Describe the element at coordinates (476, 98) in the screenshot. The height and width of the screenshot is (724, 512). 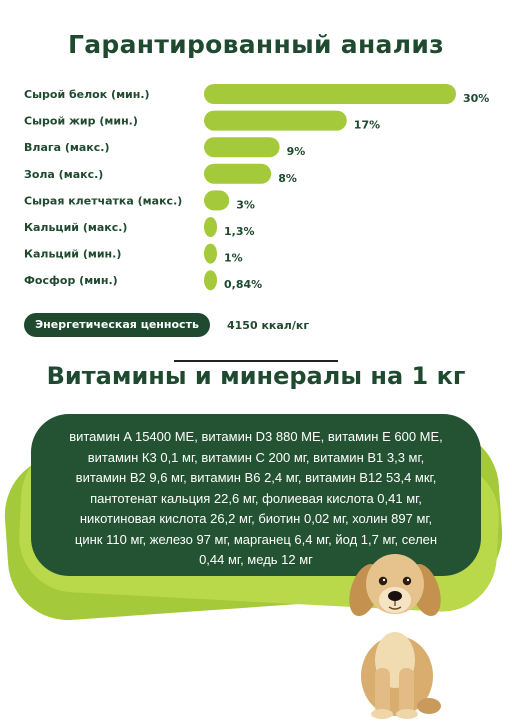
I see `value-label: 30%` at that location.